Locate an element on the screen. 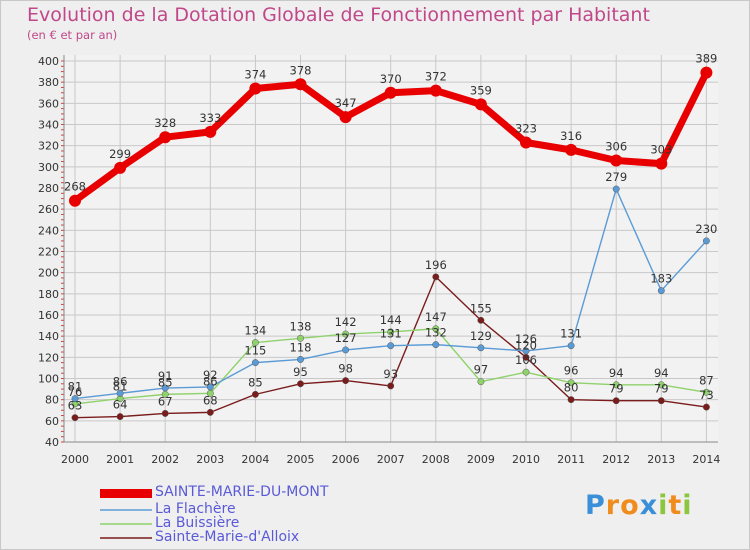 This screenshot has width=750, height=550. data-label: 333 is located at coordinates (210, 118).